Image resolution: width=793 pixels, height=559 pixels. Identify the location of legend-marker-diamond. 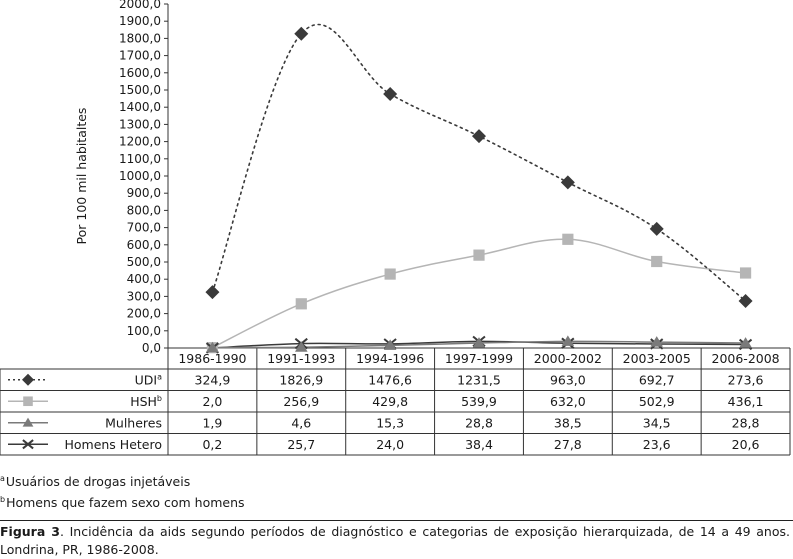
(28, 379).